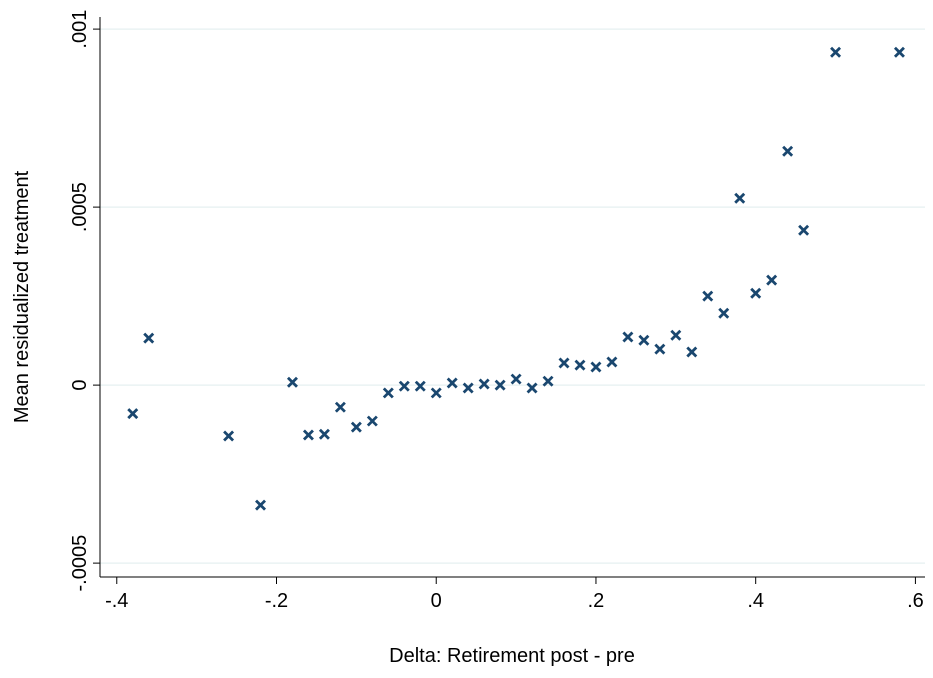  What do you see at coordinates (276, 601) in the screenshot?
I see `x-tick-label: -.2` at bounding box center [276, 601].